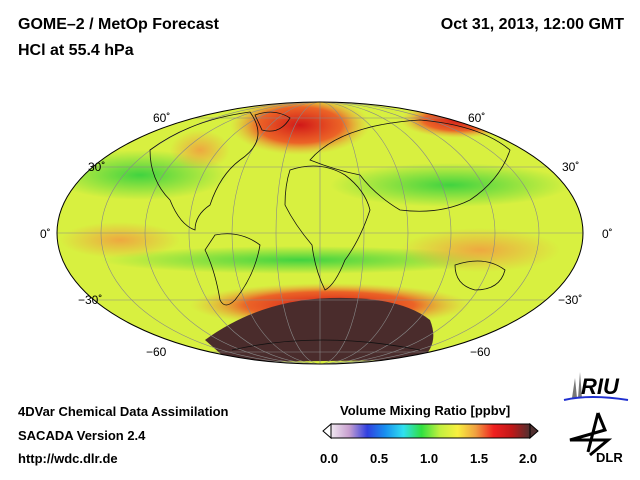 Image resolution: width=640 pixels, height=480 pixels. What do you see at coordinates (329, 458) in the screenshot?
I see `colorbar-tick: 0.0` at bounding box center [329, 458].